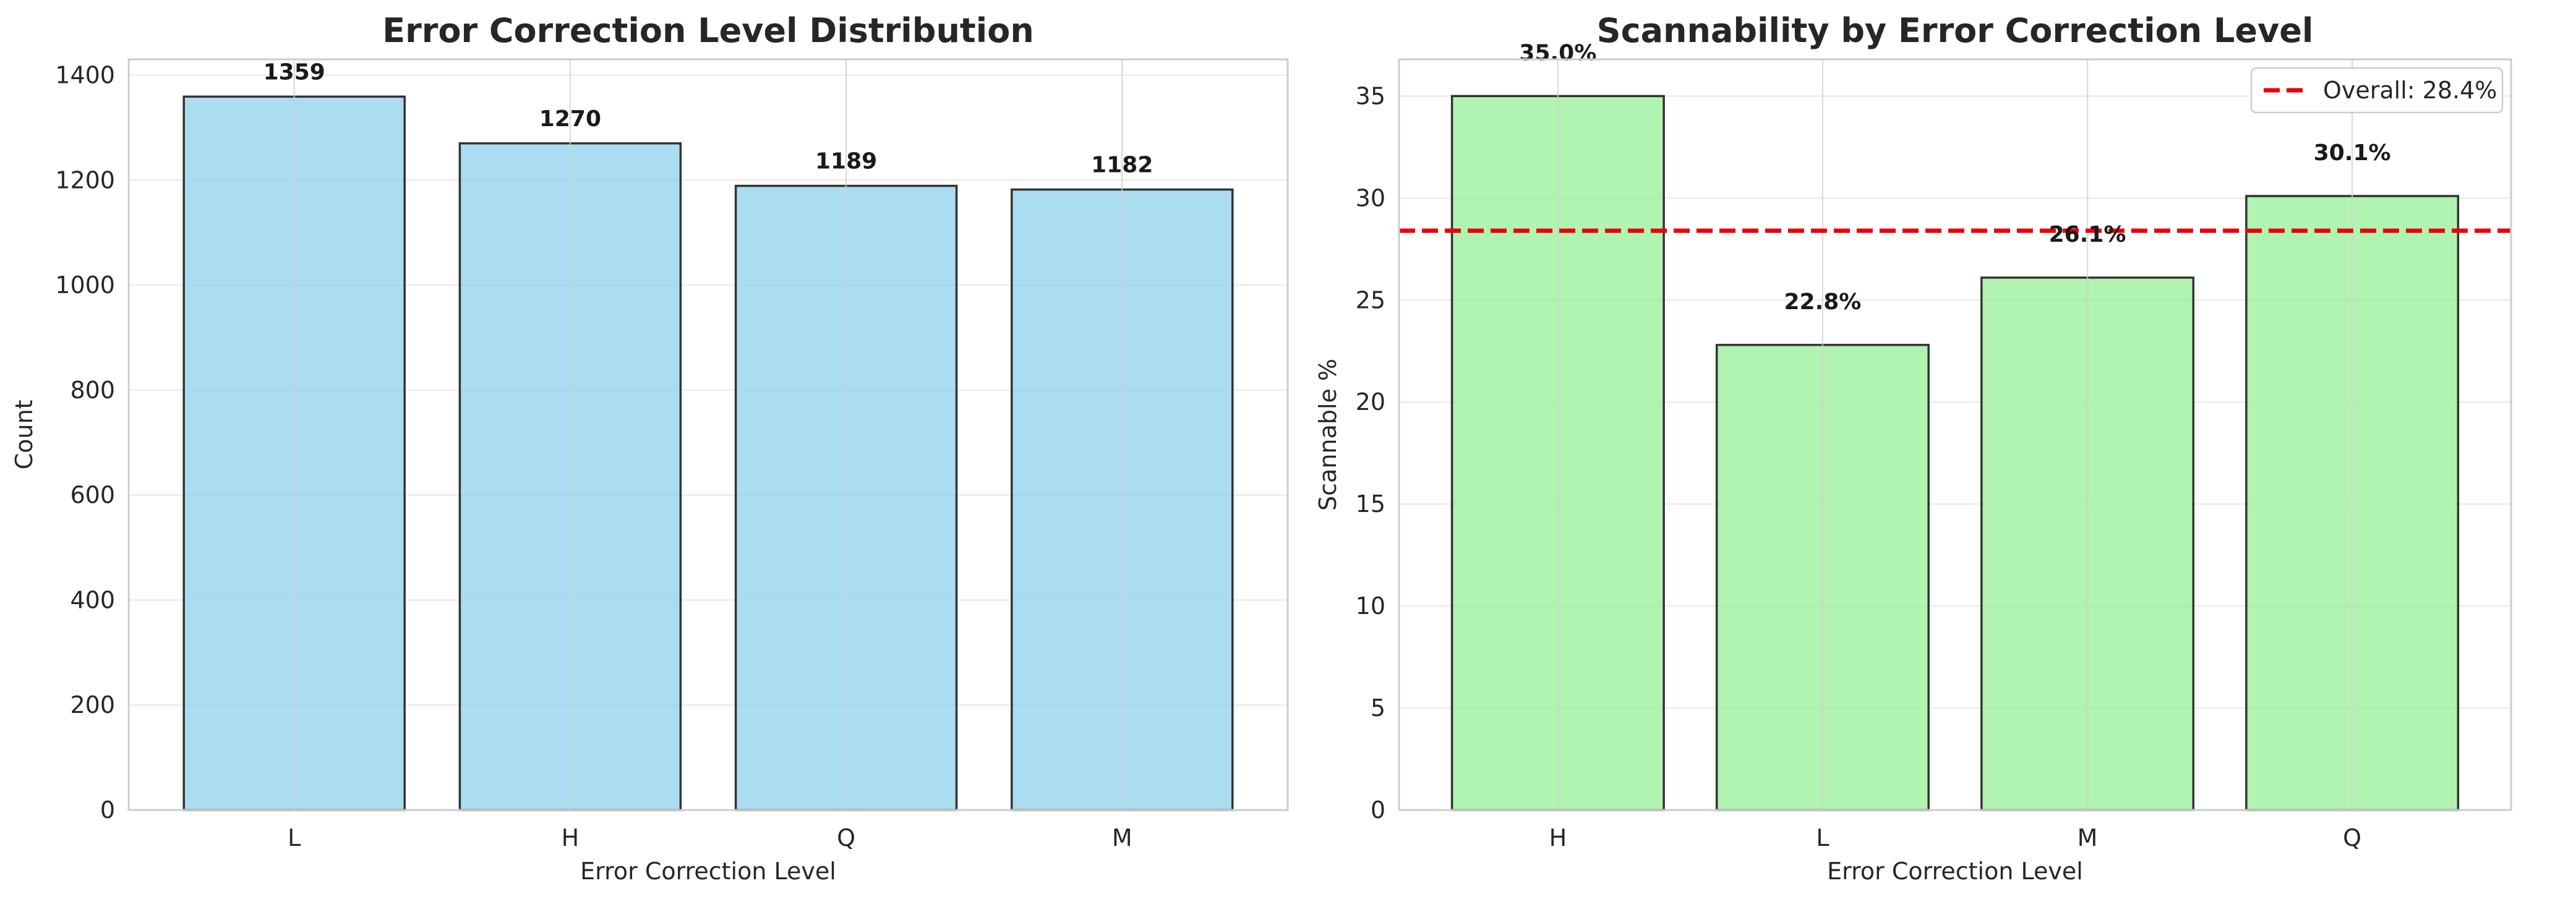 The width and height of the screenshot is (2576, 904). I want to click on y-tick-label: 10, so click(1370, 606).